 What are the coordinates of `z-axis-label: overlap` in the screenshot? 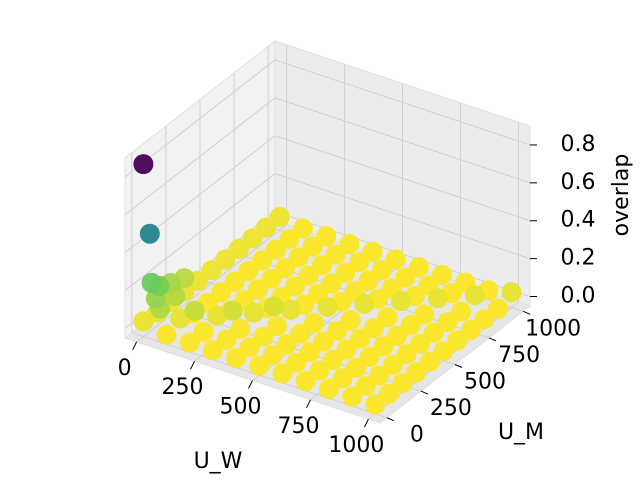 It's located at (621, 195).